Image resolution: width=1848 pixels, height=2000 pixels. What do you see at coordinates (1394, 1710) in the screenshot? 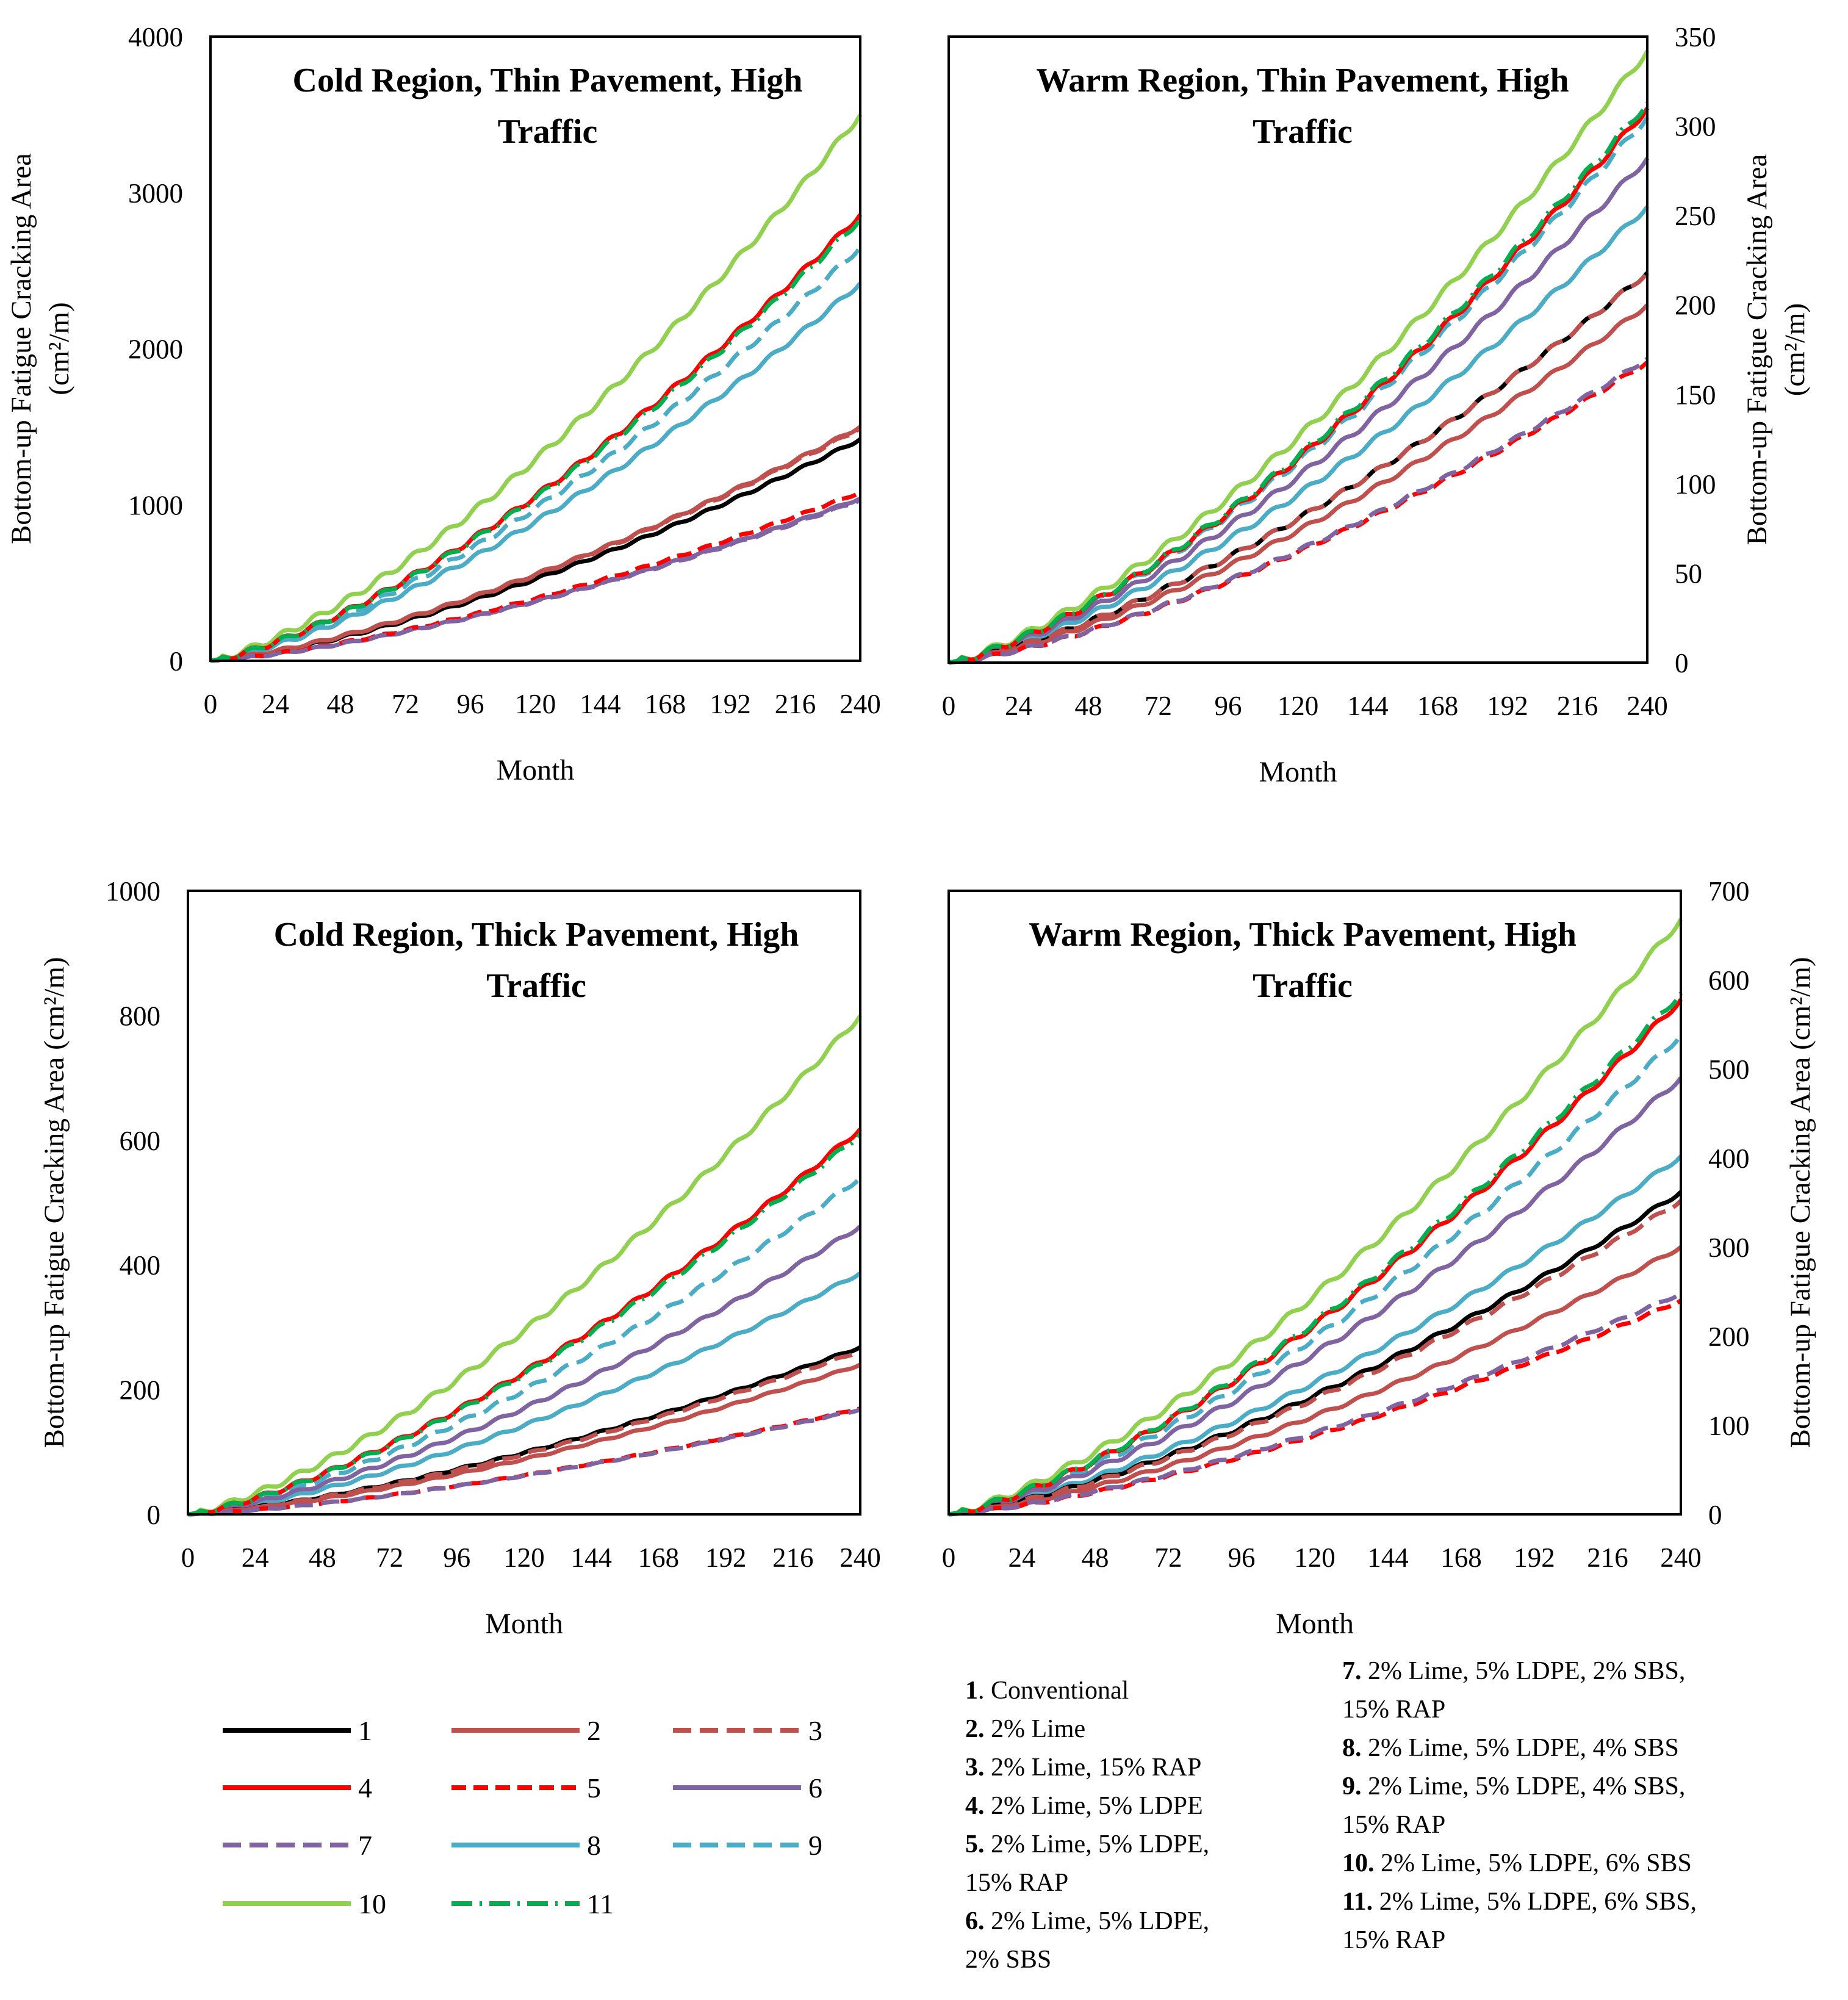
I see `desc-7-cont: 15% RAP` at bounding box center [1394, 1710].